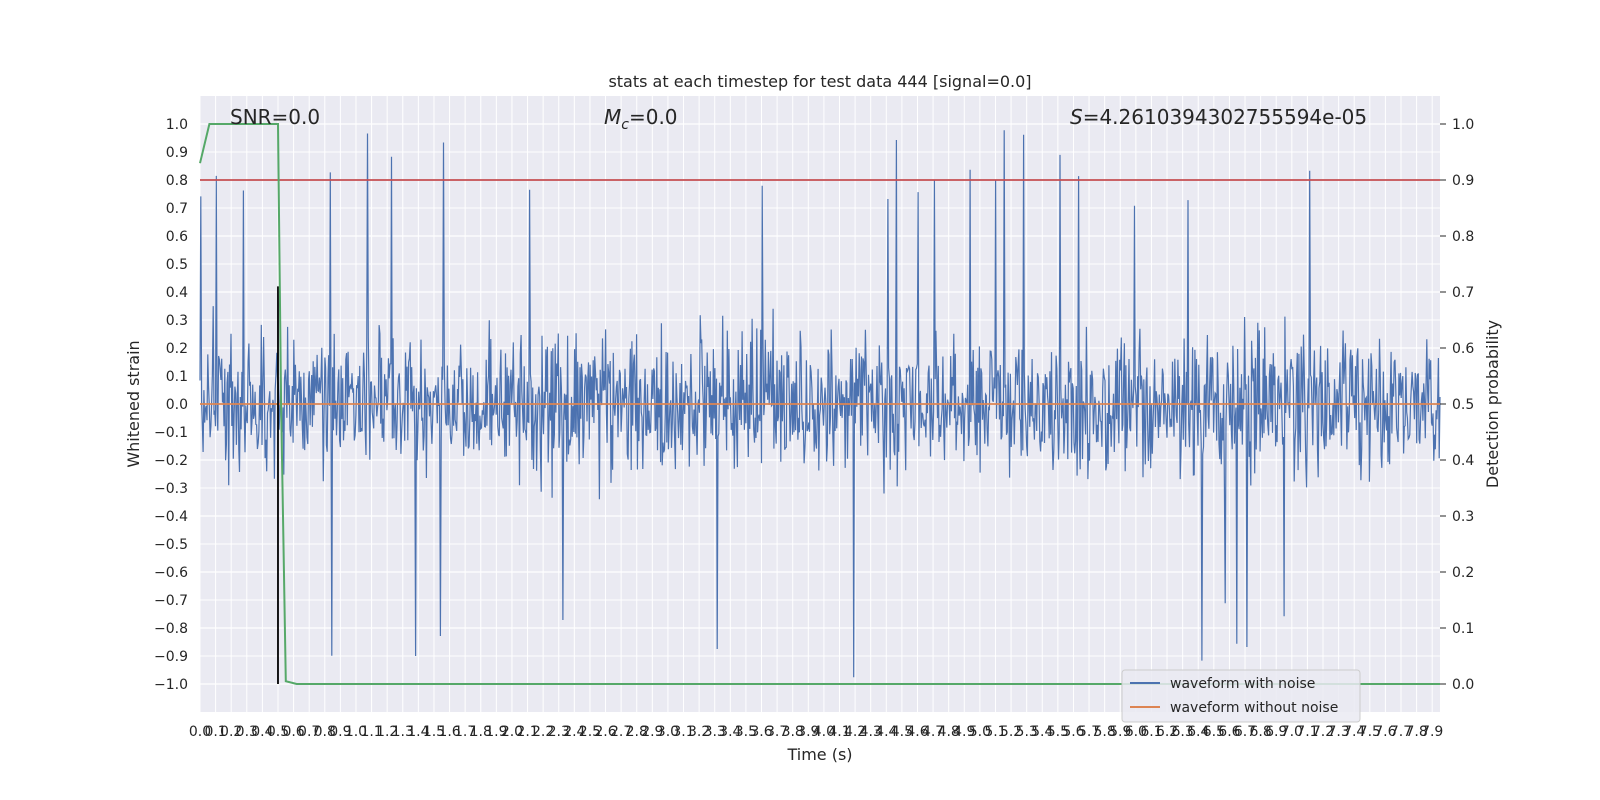  I want to click on x-tick-label: 1.4, so click(418, 732).